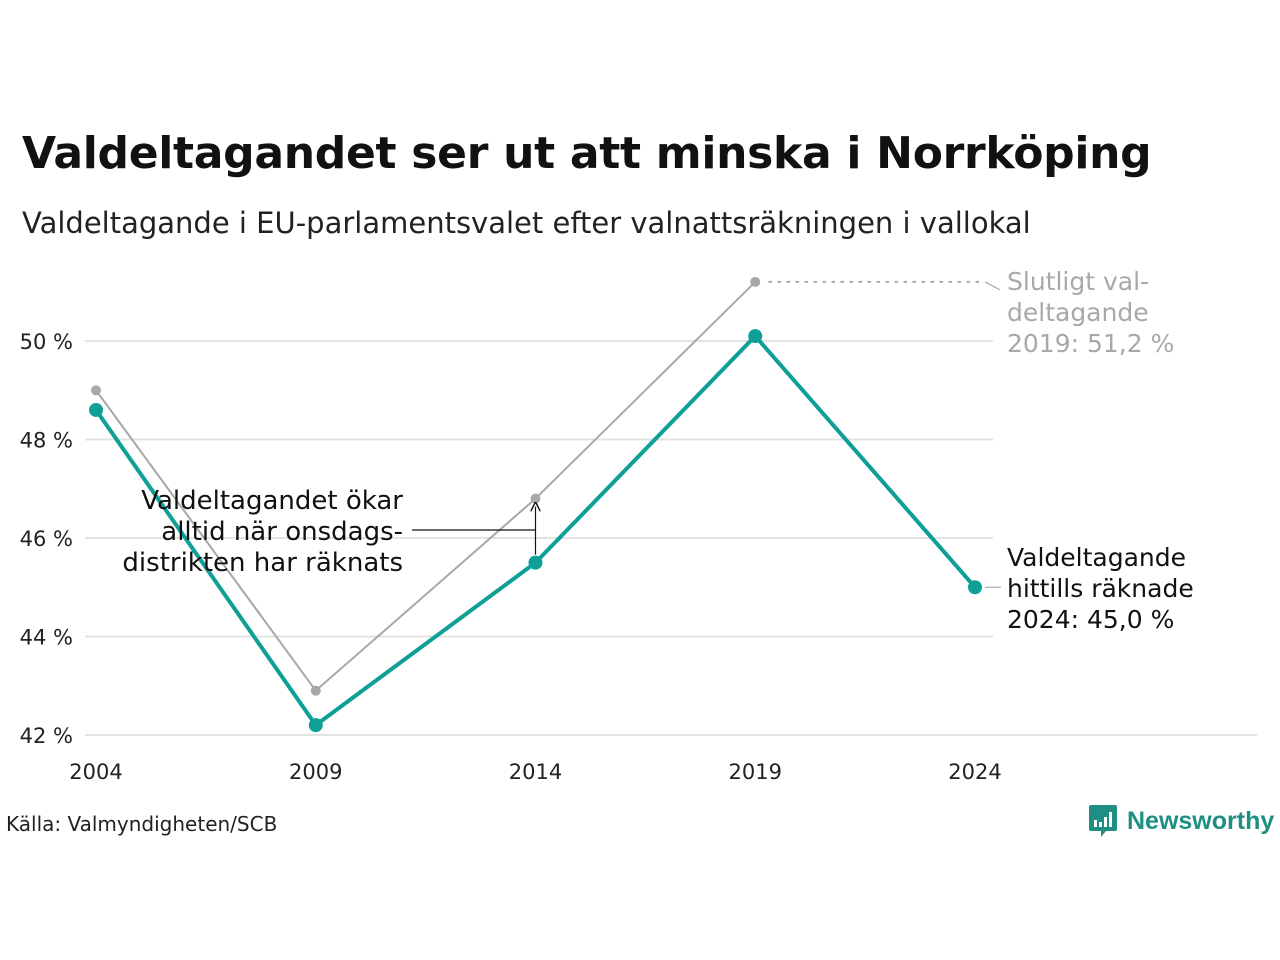 The height and width of the screenshot is (960, 1280). I want to click on brand-name: Newsworthy, so click(1201, 820).